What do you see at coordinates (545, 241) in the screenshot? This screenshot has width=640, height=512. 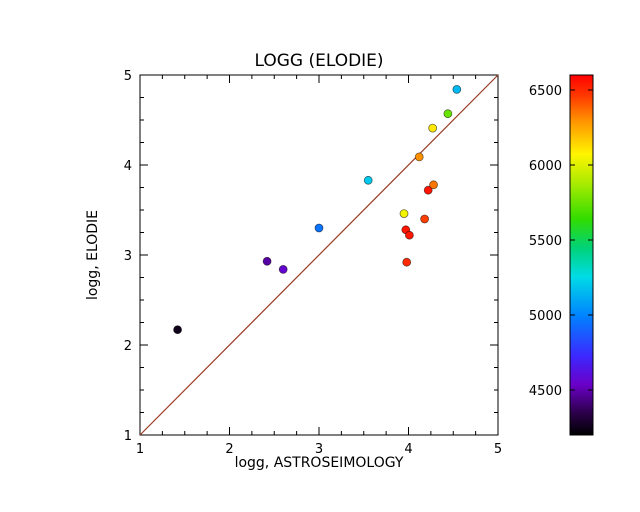 I see `colorbar-tick-label: 5500` at bounding box center [545, 241].